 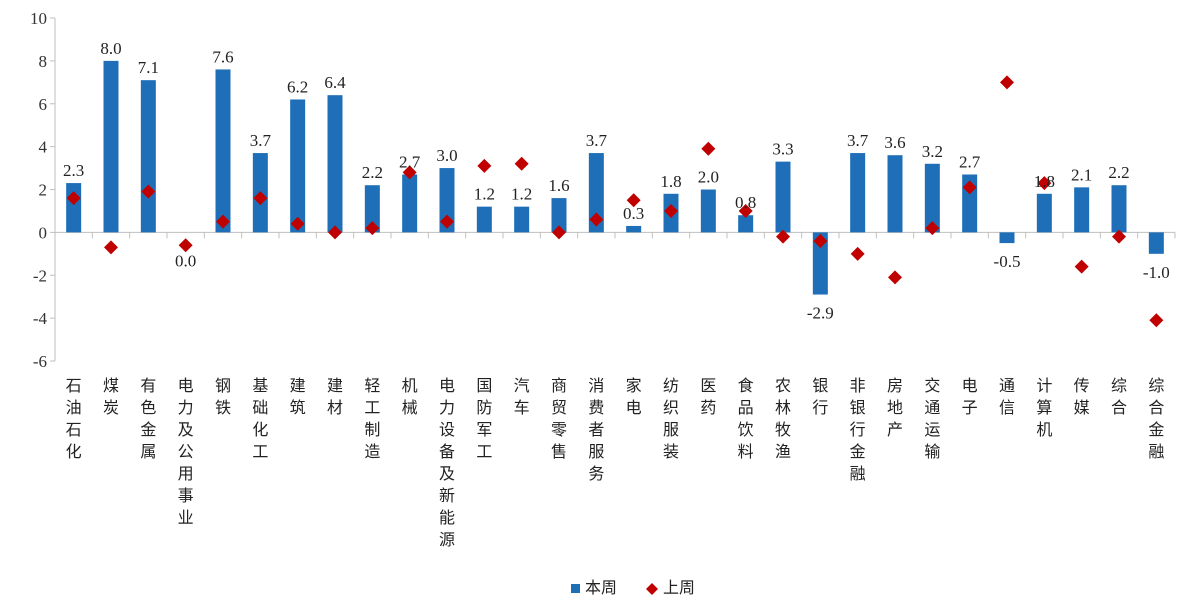 I want to click on y-tick-label: 0, so click(x=43, y=232).